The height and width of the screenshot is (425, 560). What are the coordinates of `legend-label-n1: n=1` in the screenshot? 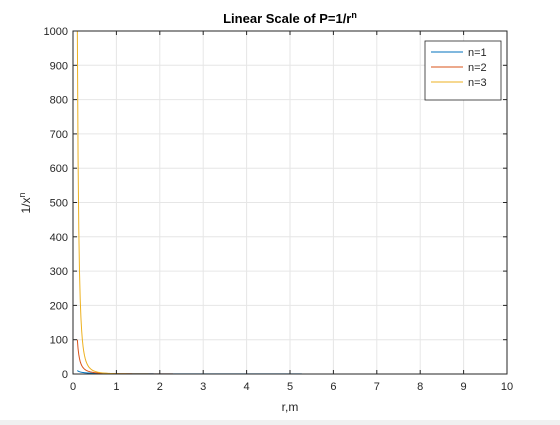 It's located at (477, 53).